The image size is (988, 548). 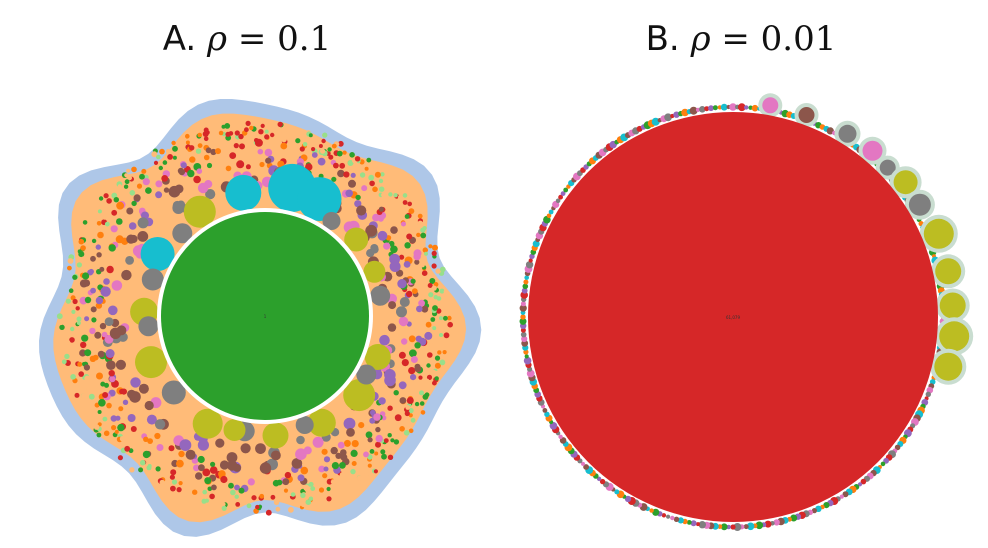 I want to click on panel-a-main-circle, so click(x=265, y=316).